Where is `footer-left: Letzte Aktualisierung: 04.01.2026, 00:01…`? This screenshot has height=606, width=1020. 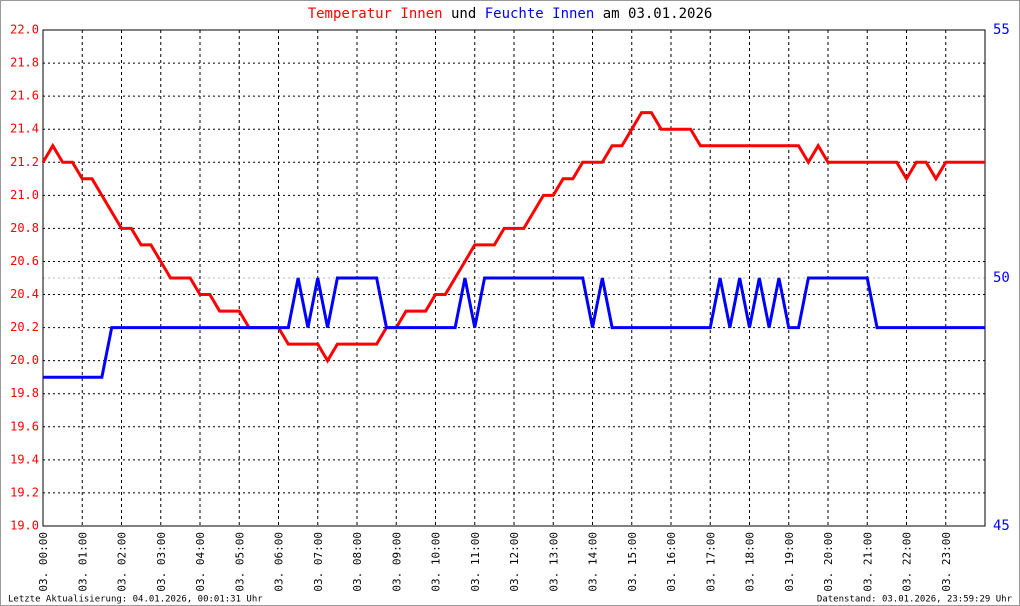 footer-left: Letzte Aktualisierung: 04.01.2026, 00:01… is located at coordinates (135, 600).